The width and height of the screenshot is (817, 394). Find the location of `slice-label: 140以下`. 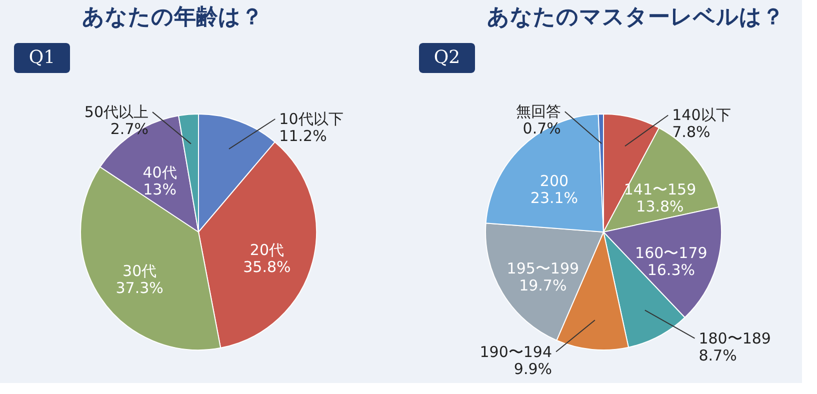

slice-label: 140以下 is located at coordinates (701, 115).